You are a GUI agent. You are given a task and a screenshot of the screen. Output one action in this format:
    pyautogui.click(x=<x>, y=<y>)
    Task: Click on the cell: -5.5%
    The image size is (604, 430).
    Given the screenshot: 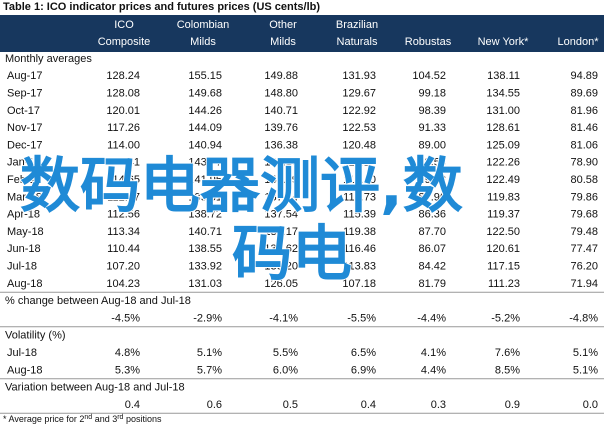 What is the action you would take?
    pyautogui.click(x=361, y=318)
    